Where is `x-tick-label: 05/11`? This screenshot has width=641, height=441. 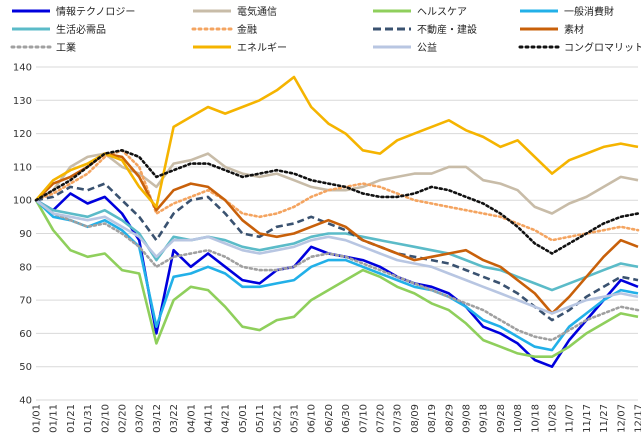 x-tick-label: 05/11 is located at coordinates (260, 418).